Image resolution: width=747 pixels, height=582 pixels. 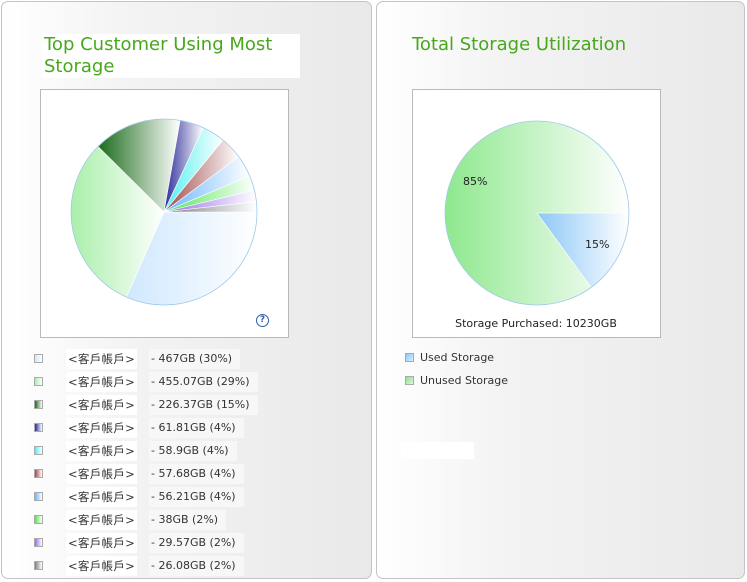 What do you see at coordinates (147, 382) in the screenshot?
I see `legend-item: <客戶帳戶> - 455.07GB (29%)` at bounding box center [147, 382].